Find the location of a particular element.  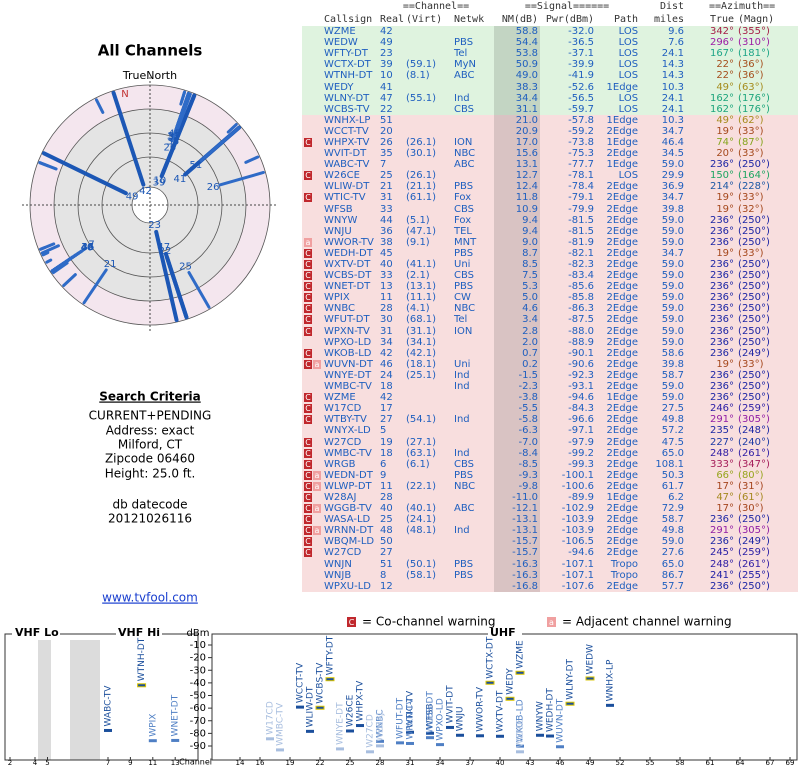

station-row: C WEDH-DT 45 PBS 8.7 -82.1 2Edge 34.7 19° (33°) is located at coordinates (550, 253).